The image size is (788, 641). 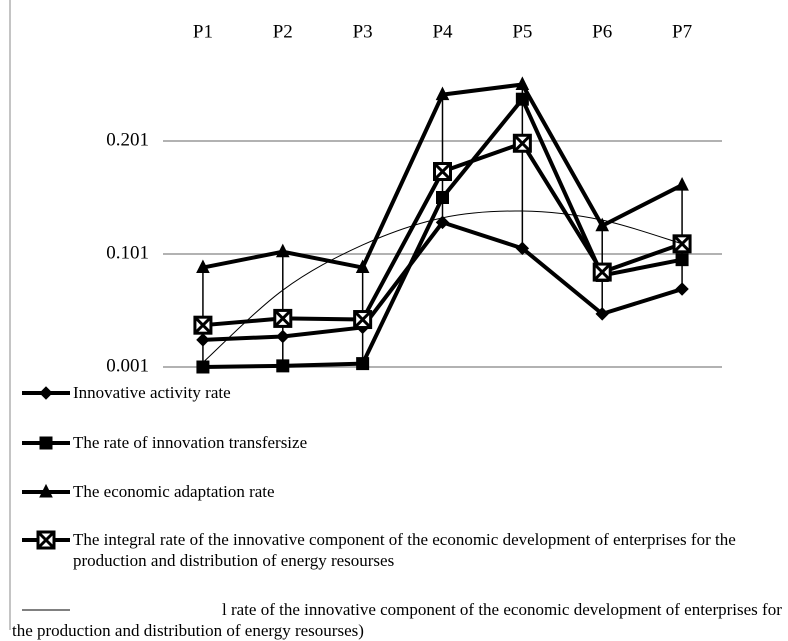 What do you see at coordinates (363, 31) in the screenshot?
I see `x-tick-label: P3` at bounding box center [363, 31].